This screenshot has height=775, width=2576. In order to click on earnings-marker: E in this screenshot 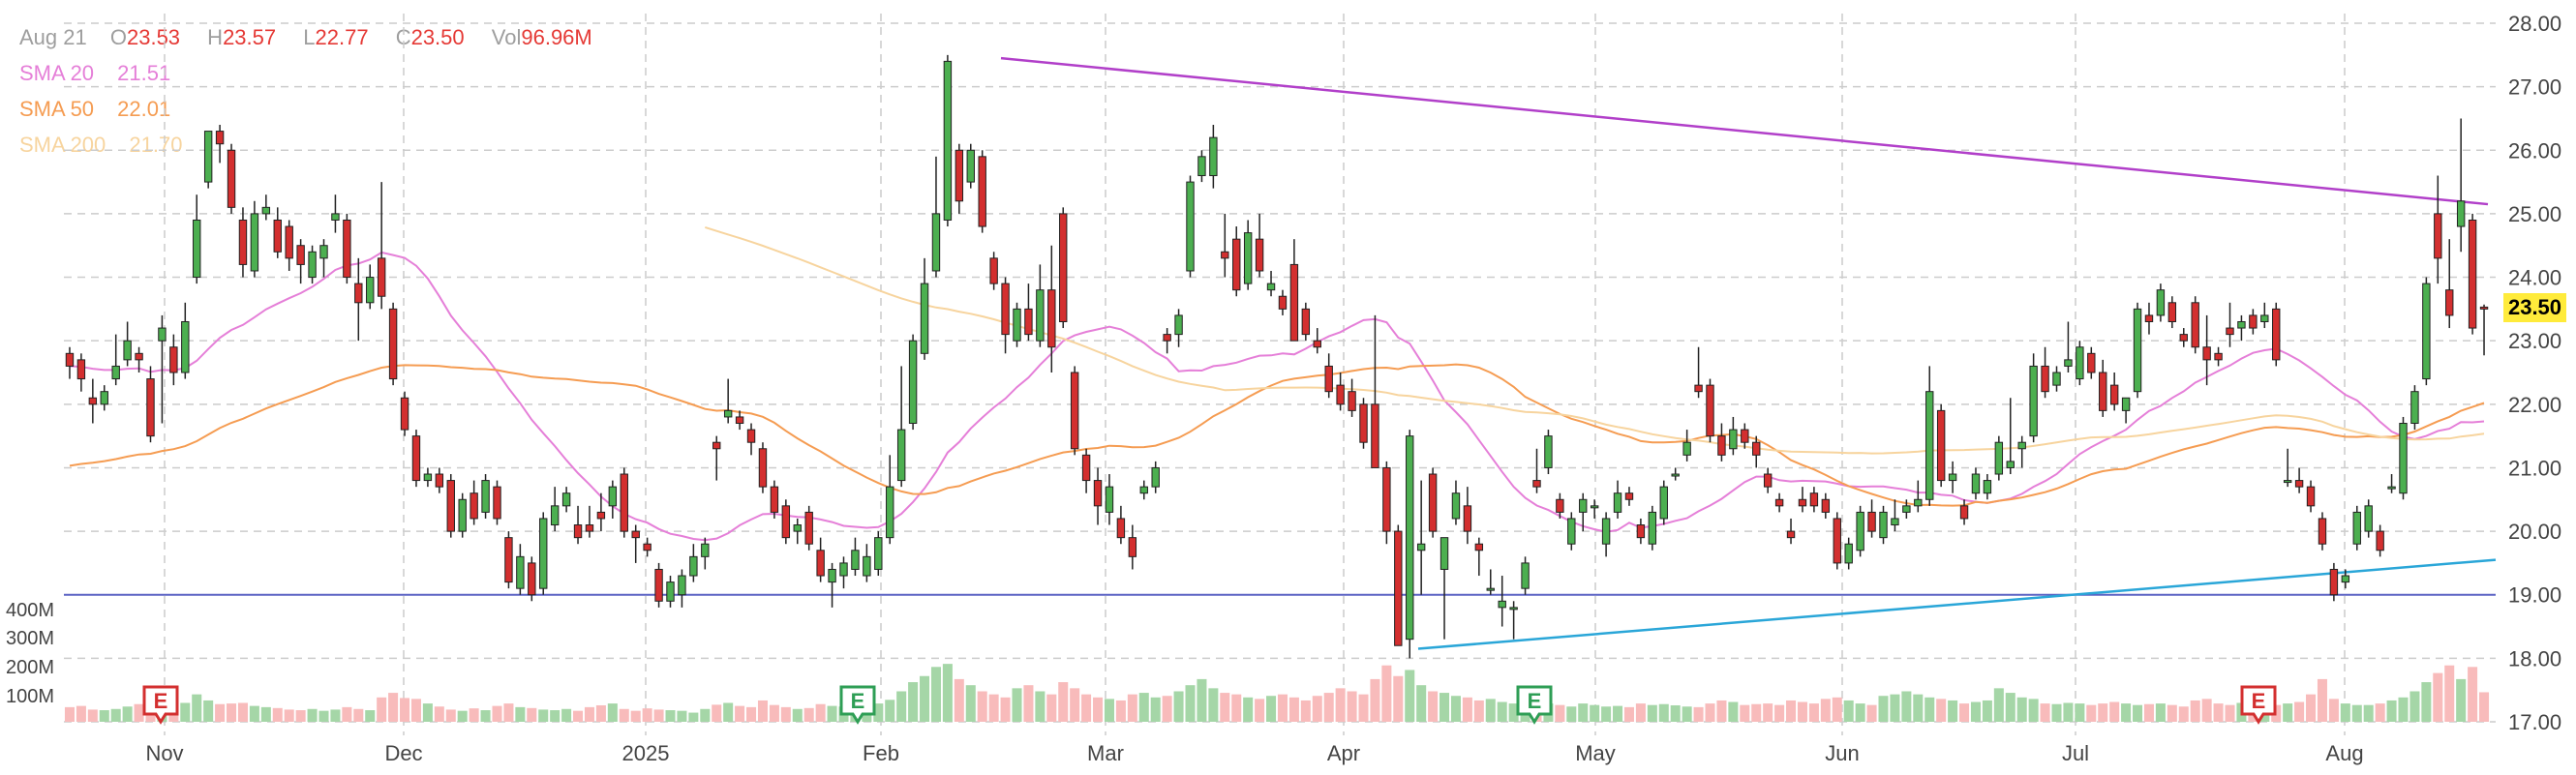, I will do `click(2258, 705)`.